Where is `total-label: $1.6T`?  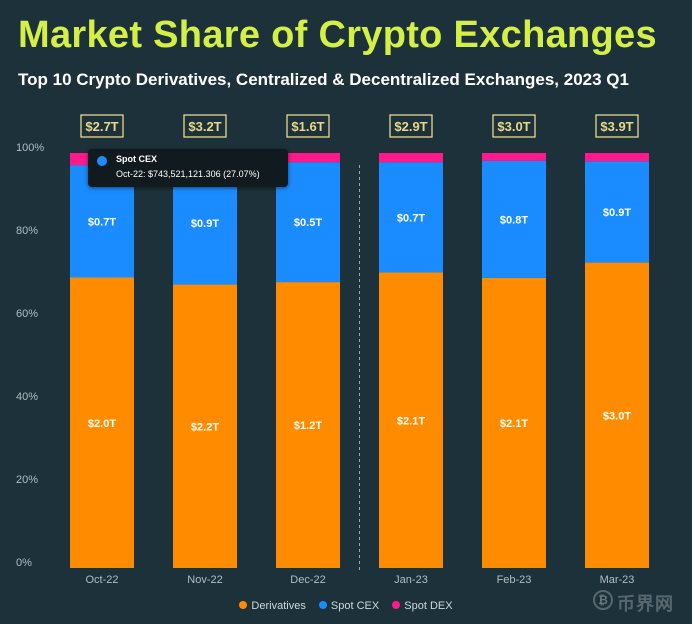 total-label: $1.6T is located at coordinates (307, 126).